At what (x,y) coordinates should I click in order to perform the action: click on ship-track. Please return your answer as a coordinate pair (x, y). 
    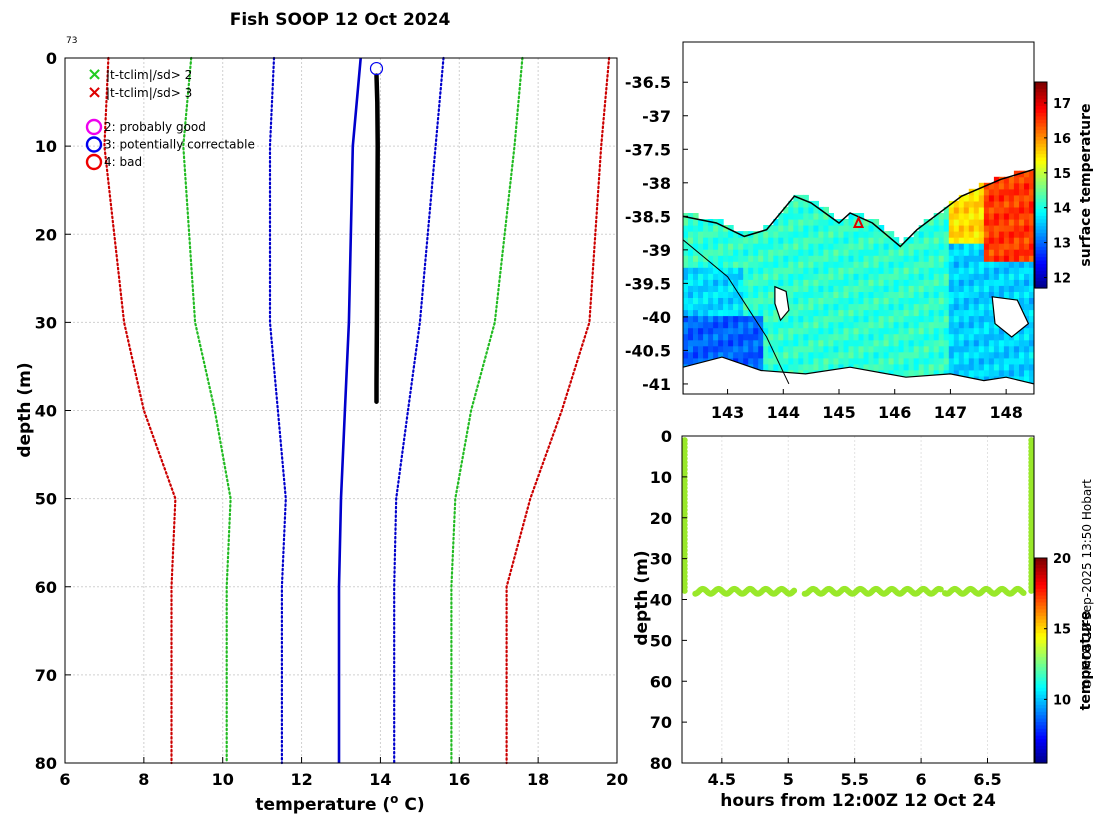
    Looking at the image, I should click on (736, 312).